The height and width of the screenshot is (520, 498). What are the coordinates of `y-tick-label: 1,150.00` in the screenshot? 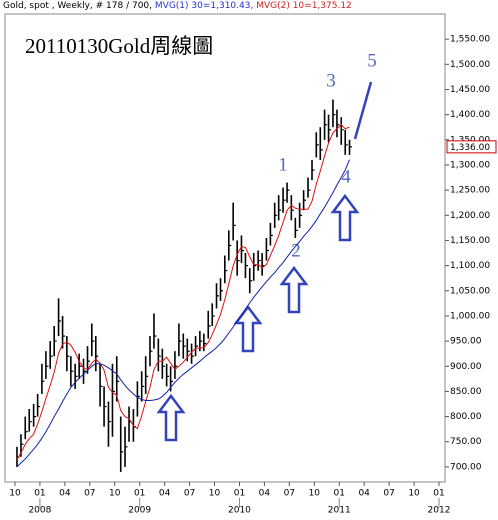 It's located at (470, 241).